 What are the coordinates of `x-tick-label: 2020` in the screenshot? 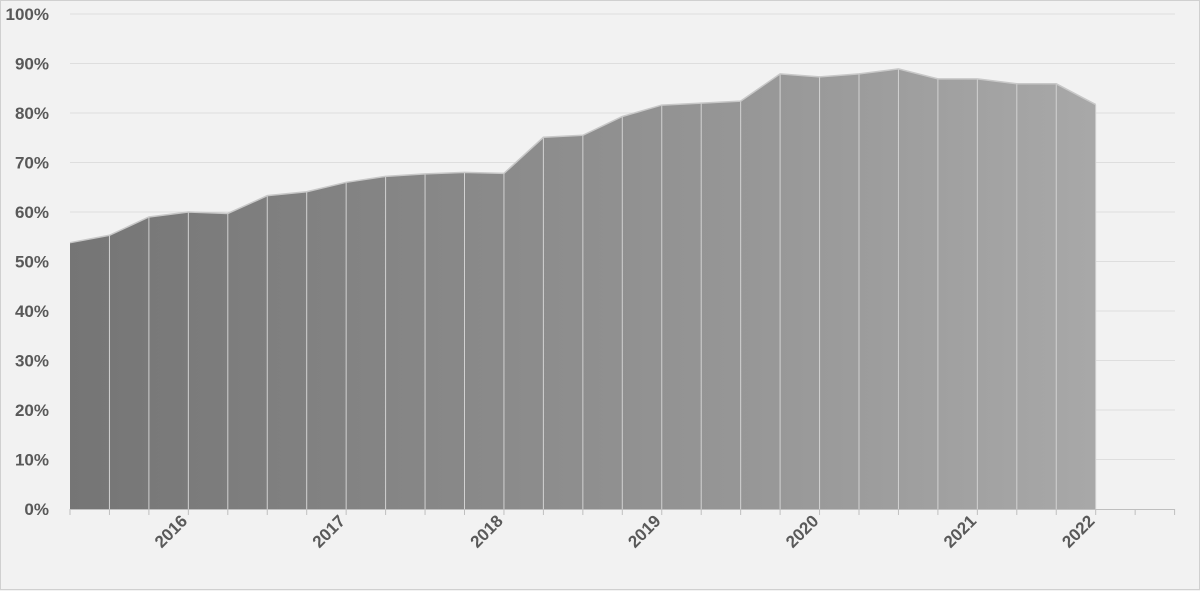 It's located at (802, 531).